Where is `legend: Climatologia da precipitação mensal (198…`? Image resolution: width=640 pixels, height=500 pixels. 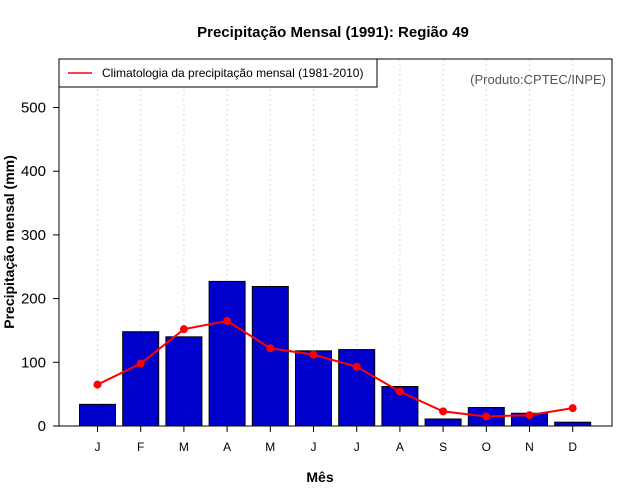
legend: Climatologia da precipitação mensal (198… is located at coordinates (218, 73).